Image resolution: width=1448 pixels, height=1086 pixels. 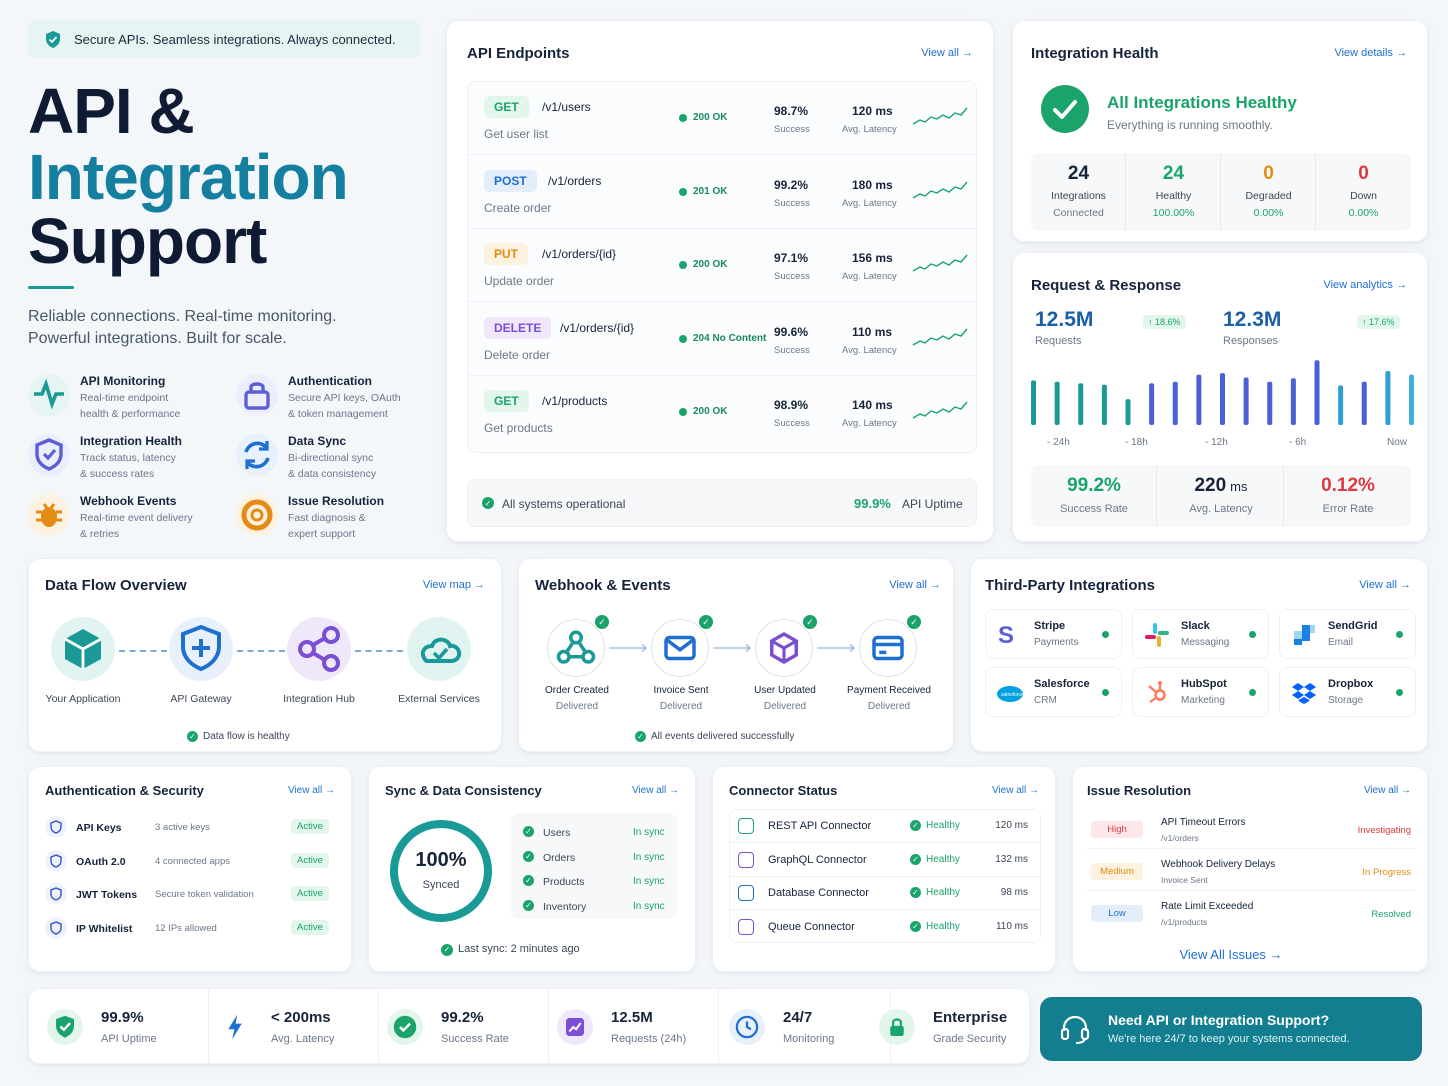 I want to click on queue-icon, so click(x=746, y=926).